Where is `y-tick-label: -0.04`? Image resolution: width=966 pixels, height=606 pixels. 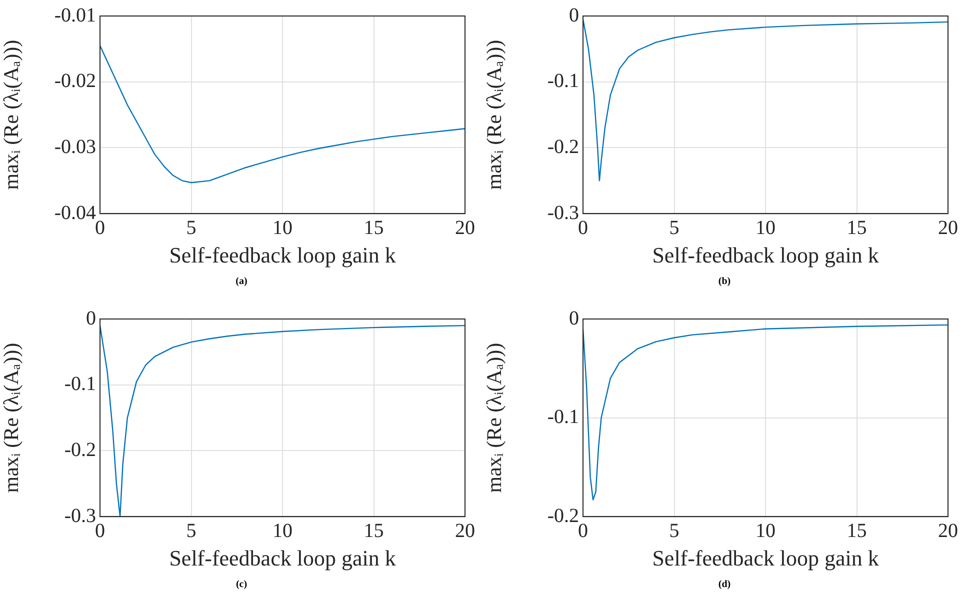 y-tick-label: -0.04 is located at coordinates (75, 213).